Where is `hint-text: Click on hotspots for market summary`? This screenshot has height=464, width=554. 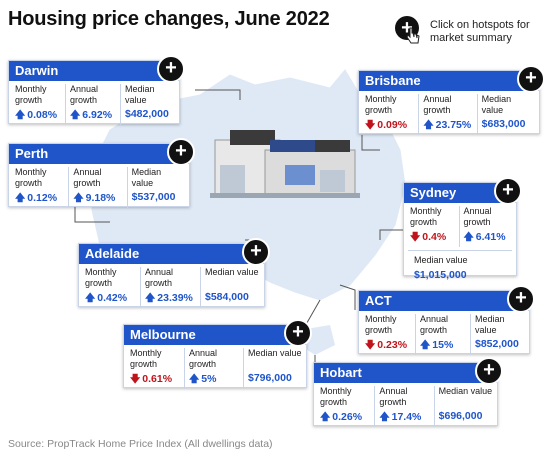
hint-text: Click on hotspots for market summary is located at coordinates (480, 31).